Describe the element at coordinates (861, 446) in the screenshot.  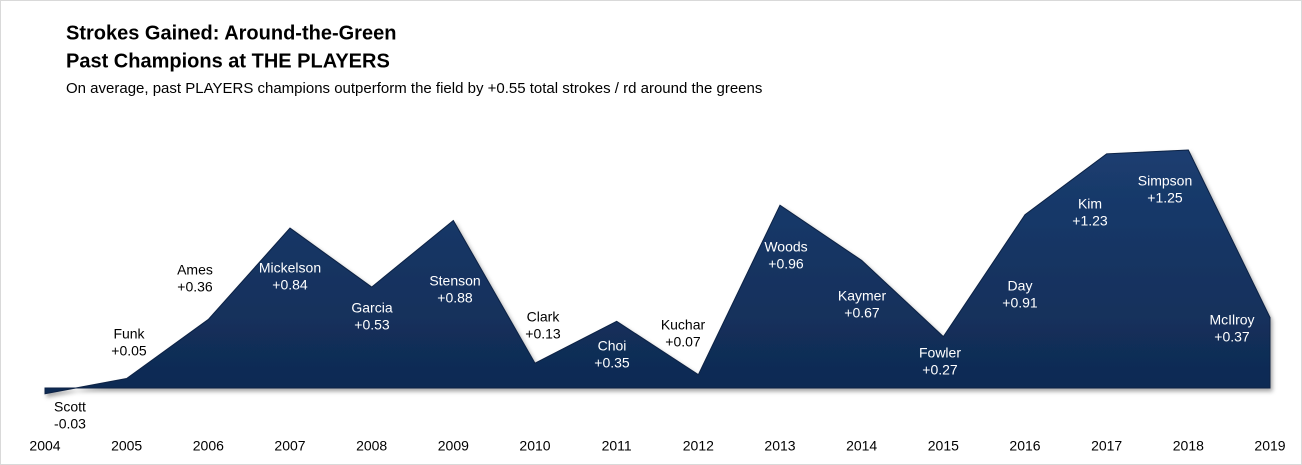
I see `x-tick-label: 2014` at that location.